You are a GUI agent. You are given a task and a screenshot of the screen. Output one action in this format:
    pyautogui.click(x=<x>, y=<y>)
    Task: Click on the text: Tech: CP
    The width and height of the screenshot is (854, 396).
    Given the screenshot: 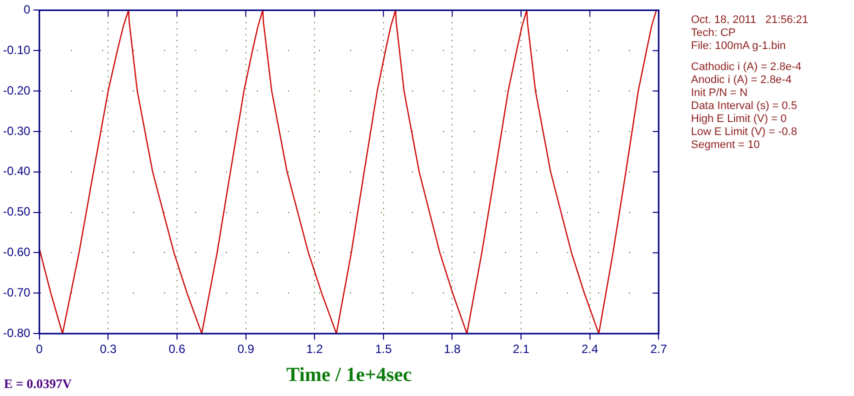 What is the action you would take?
    pyautogui.click(x=714, y=33)
    